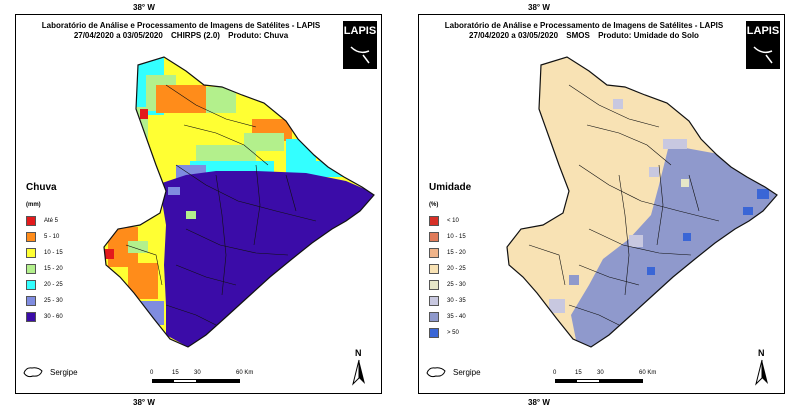  Describe the element at coordinates (44, 221) in the screenshot. I see `legend-item: Até 5` at that location.